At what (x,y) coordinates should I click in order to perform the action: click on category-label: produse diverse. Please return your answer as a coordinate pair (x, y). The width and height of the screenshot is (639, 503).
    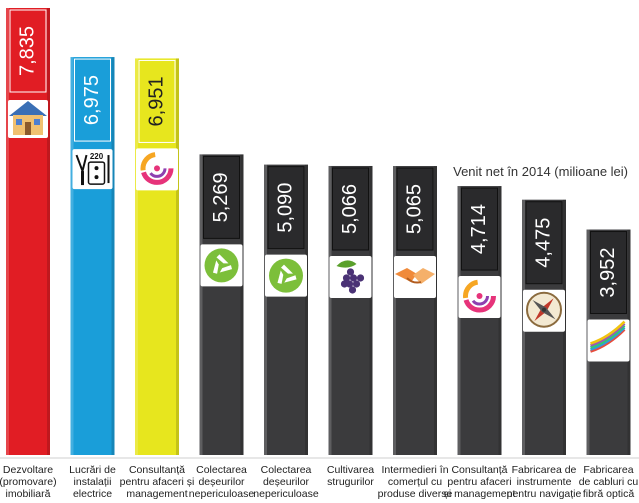
    Looking at the image, I should click on (415, 494).